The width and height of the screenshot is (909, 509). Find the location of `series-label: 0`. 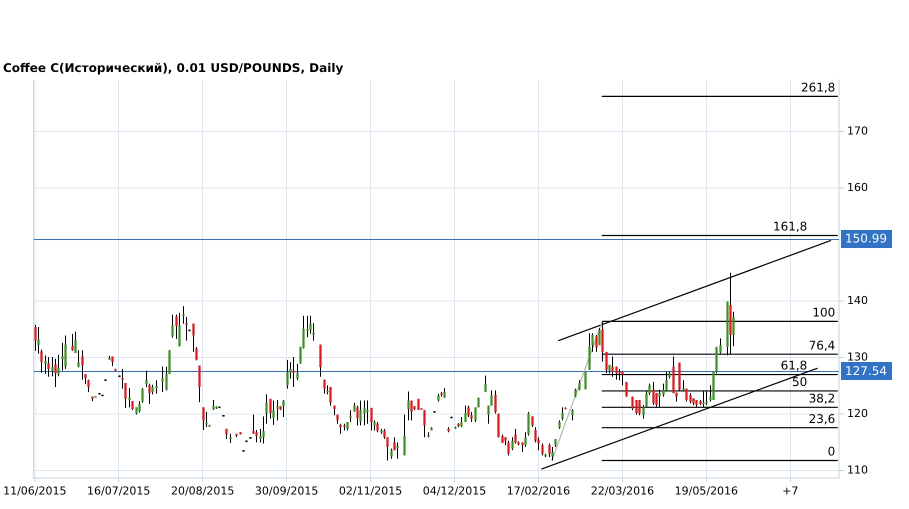

series-label: 0 is located at coordinates (832, 451).